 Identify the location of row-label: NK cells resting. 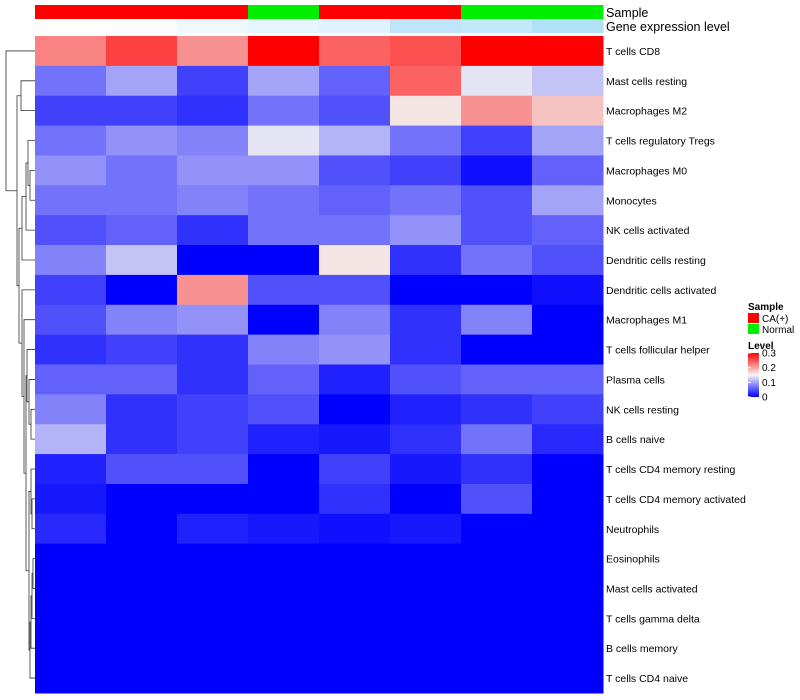
(642, 410).